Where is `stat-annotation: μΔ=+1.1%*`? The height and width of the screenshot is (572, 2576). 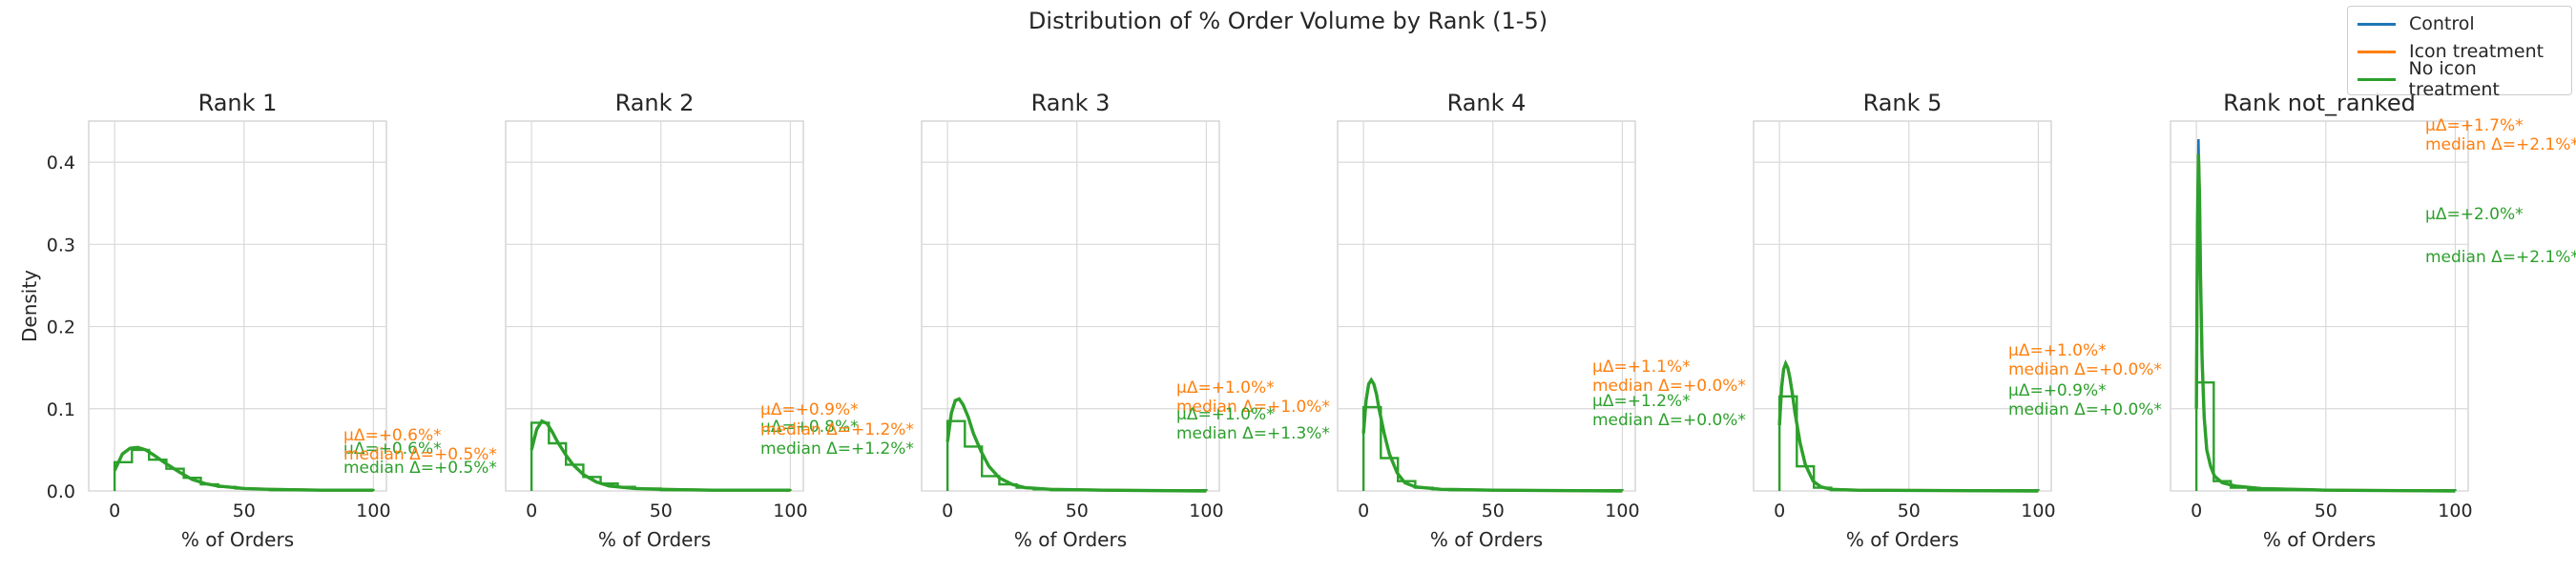
stat-annotation: μΔ=+1.1%* is located at coordinates (1641, 368).